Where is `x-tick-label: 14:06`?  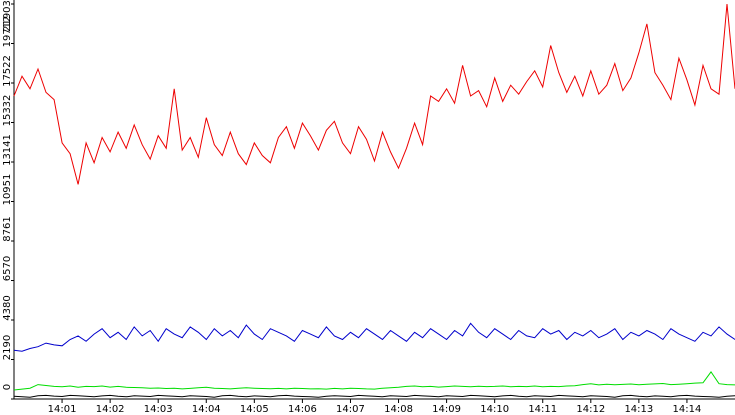 x-tick-label: 14:06 is located at coordinates (302, 409).